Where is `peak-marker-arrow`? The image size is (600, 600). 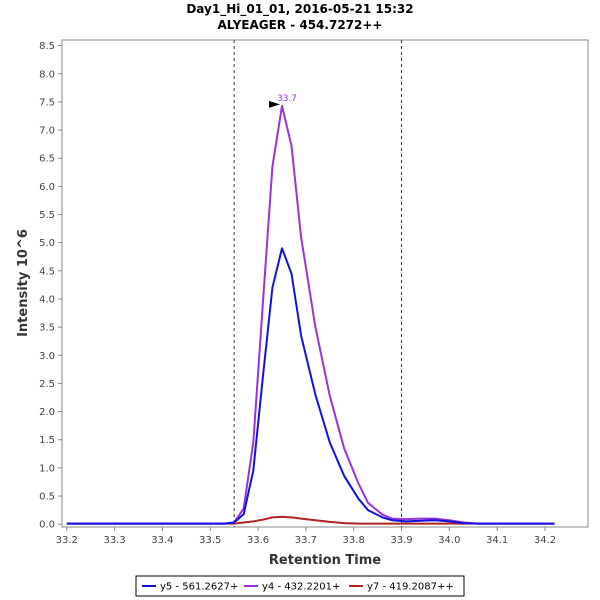
peak-marker-arrow is located at coordinates (274, 104).